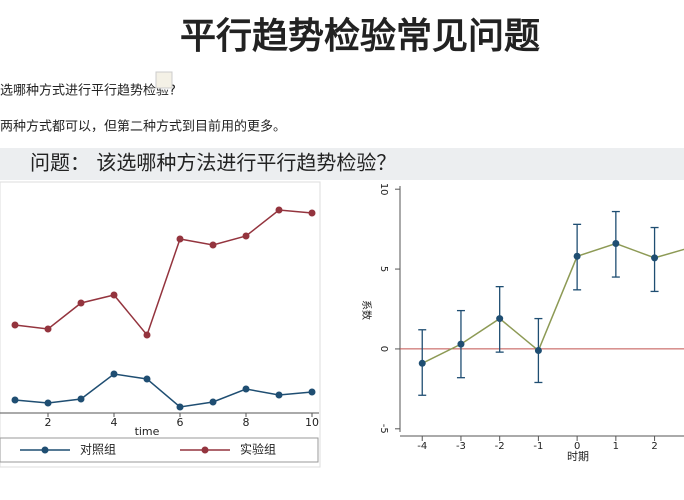  I want to click on slide-title: 平行趋势检验常见问题, so click(360, 36).